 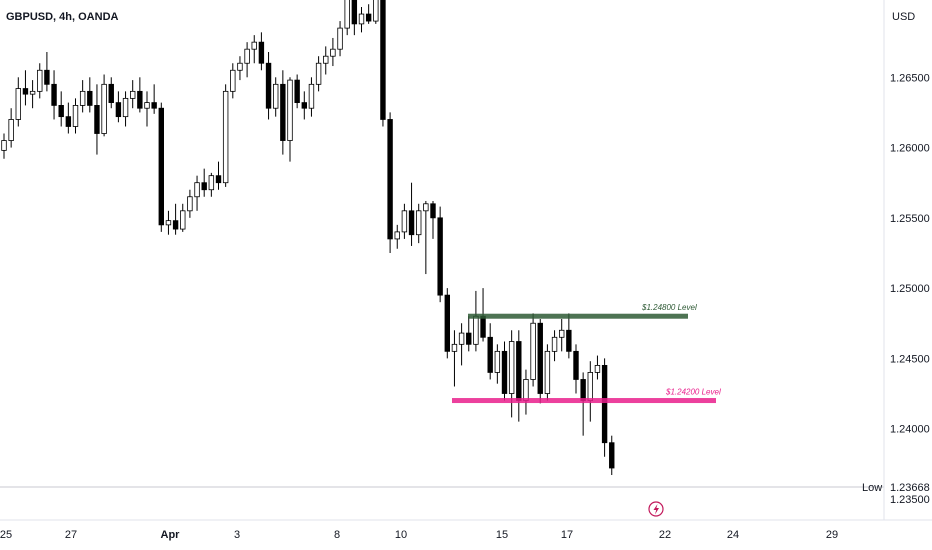 What do you see at coordinates (903, 17) in the screenshot?
I see `currency-label: USD` at bounding box center [903, 17].